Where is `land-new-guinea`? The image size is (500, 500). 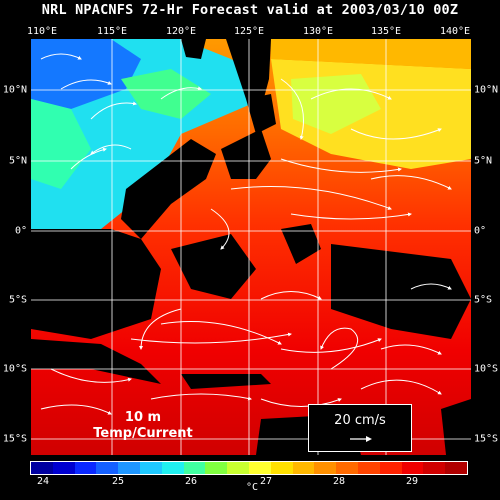 land-new-guinea is located at coordinates (401, 291).